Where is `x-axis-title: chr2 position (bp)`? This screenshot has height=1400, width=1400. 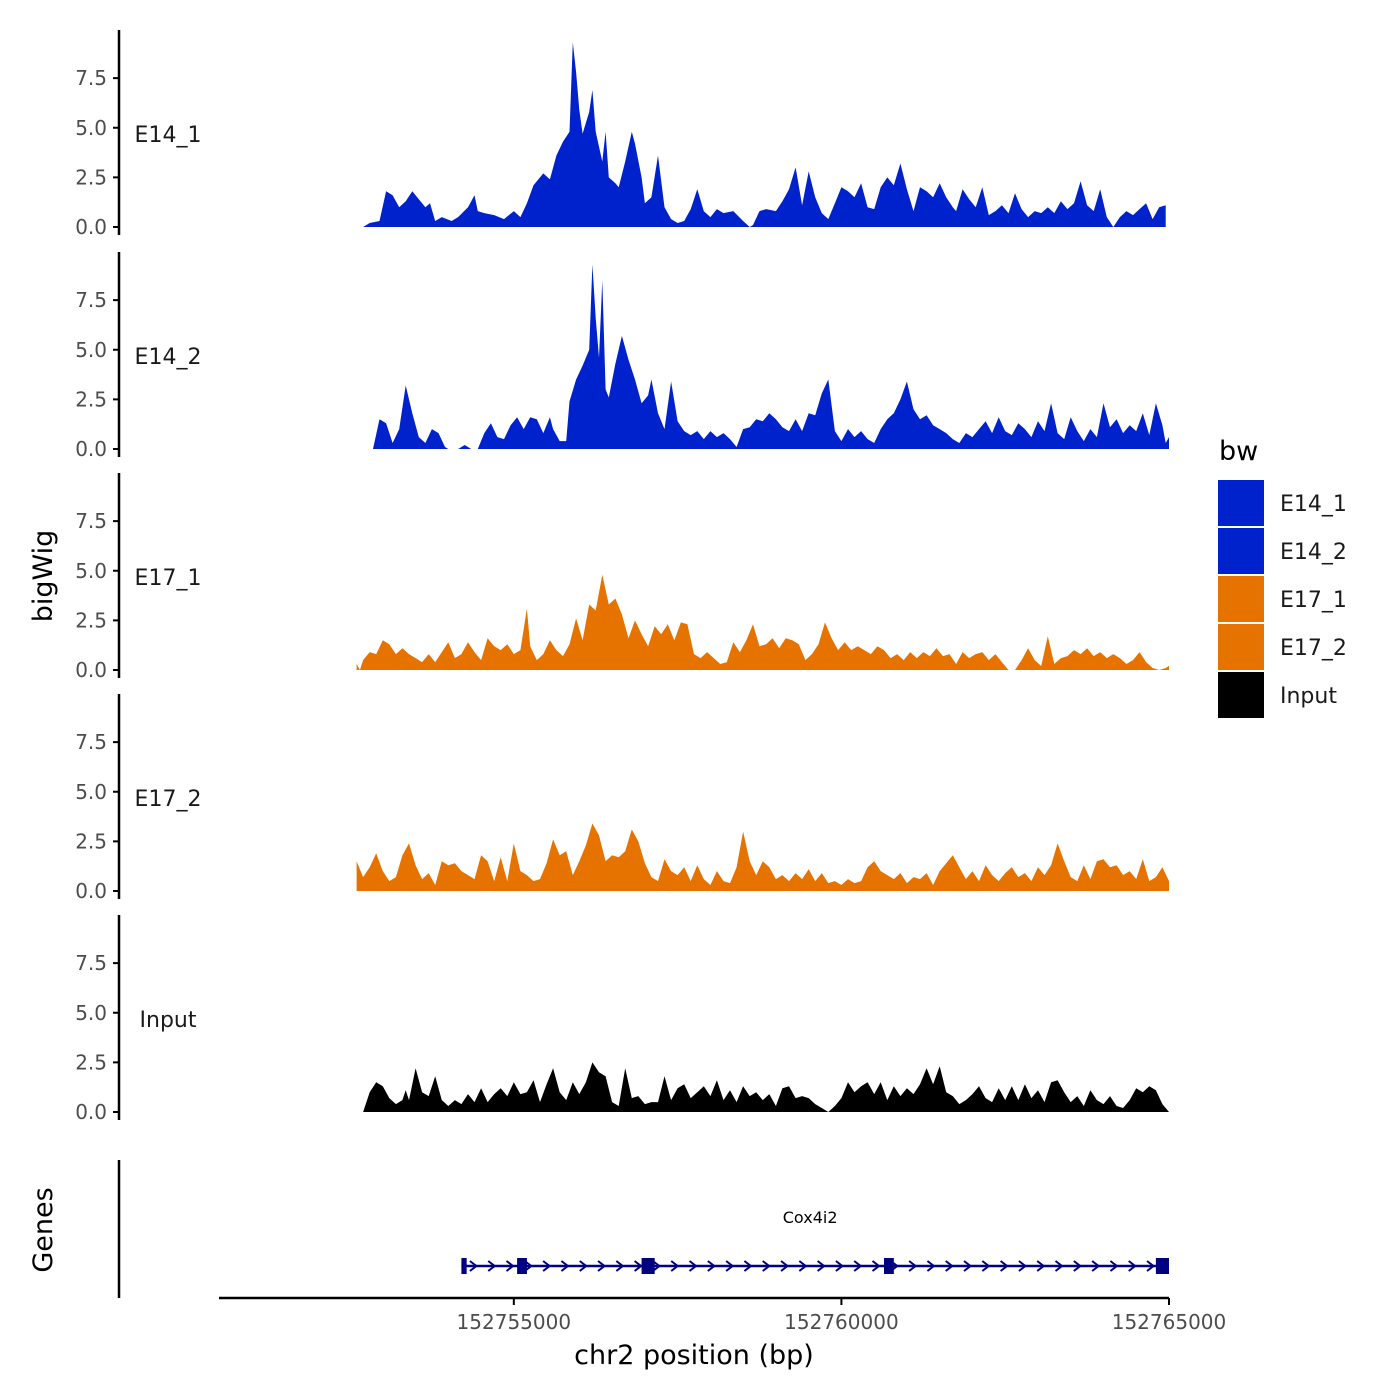 x-axis-title: chr2 position (bp) is located at coordinates (694, 1355).